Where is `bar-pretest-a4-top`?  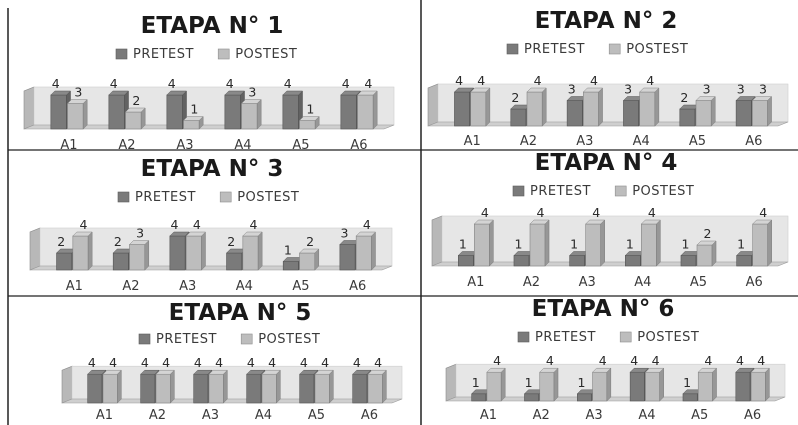 bar-pretest-a4-top is located at coordinates (256, 372).